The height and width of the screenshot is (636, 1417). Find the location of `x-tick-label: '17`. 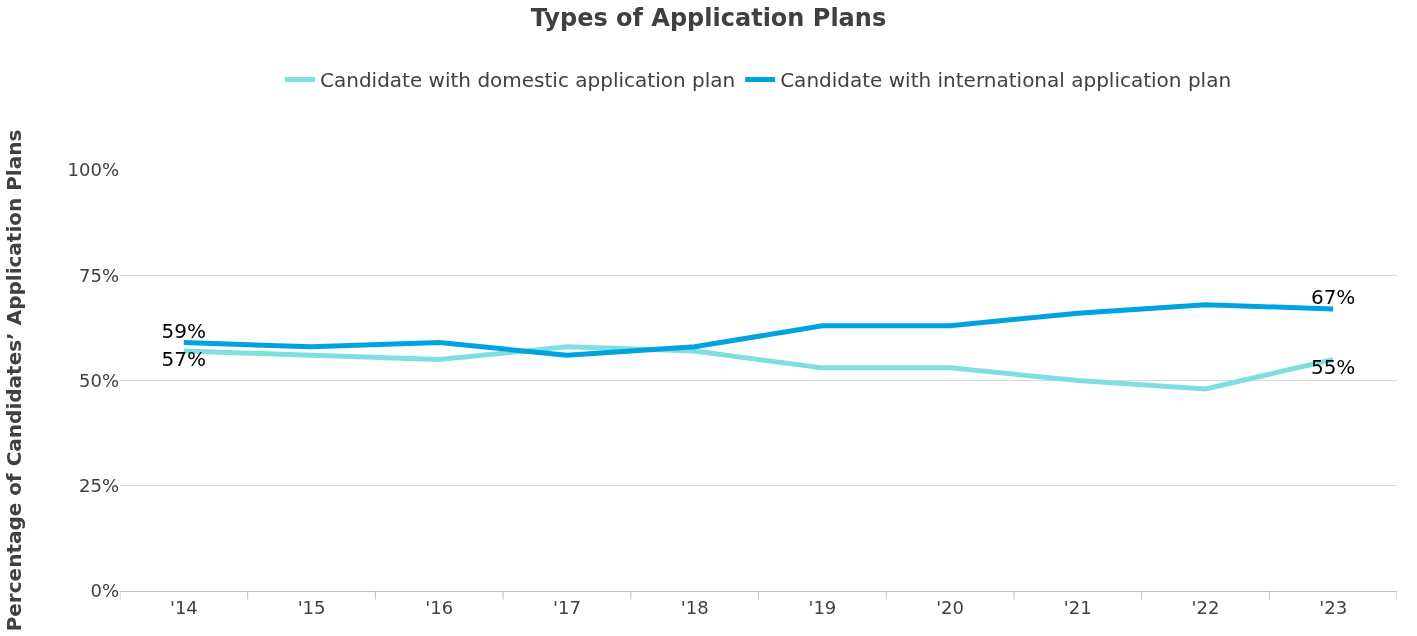

x-tick-label: '17 is located at coordinates (567, 607).